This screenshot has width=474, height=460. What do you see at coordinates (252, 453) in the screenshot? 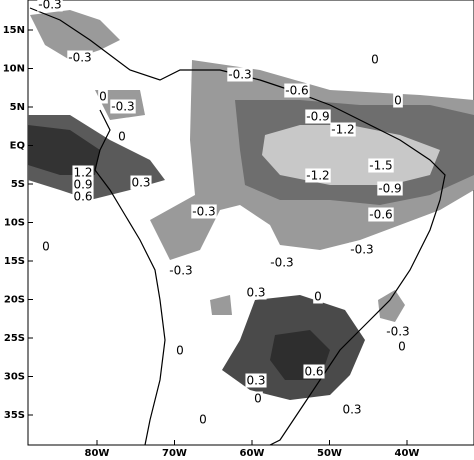
I see `lon-label: 60W` at bounding box center [252, 453].